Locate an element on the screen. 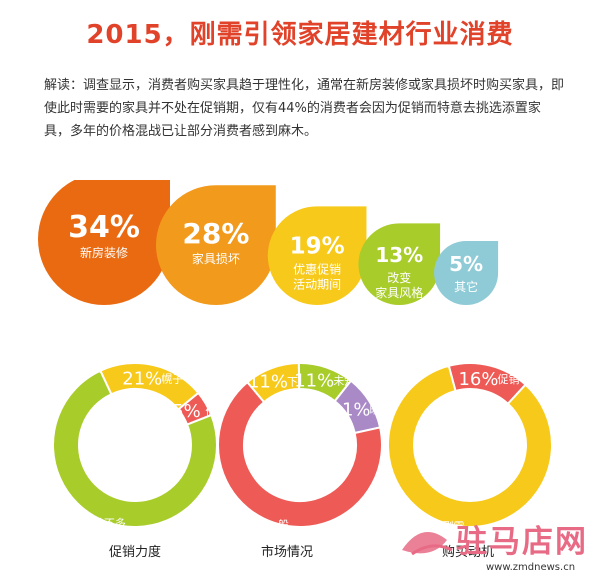 This screenshot has width=600, height=583. donut-caption-market: 市场情况 is located at coordinates (286, 552).